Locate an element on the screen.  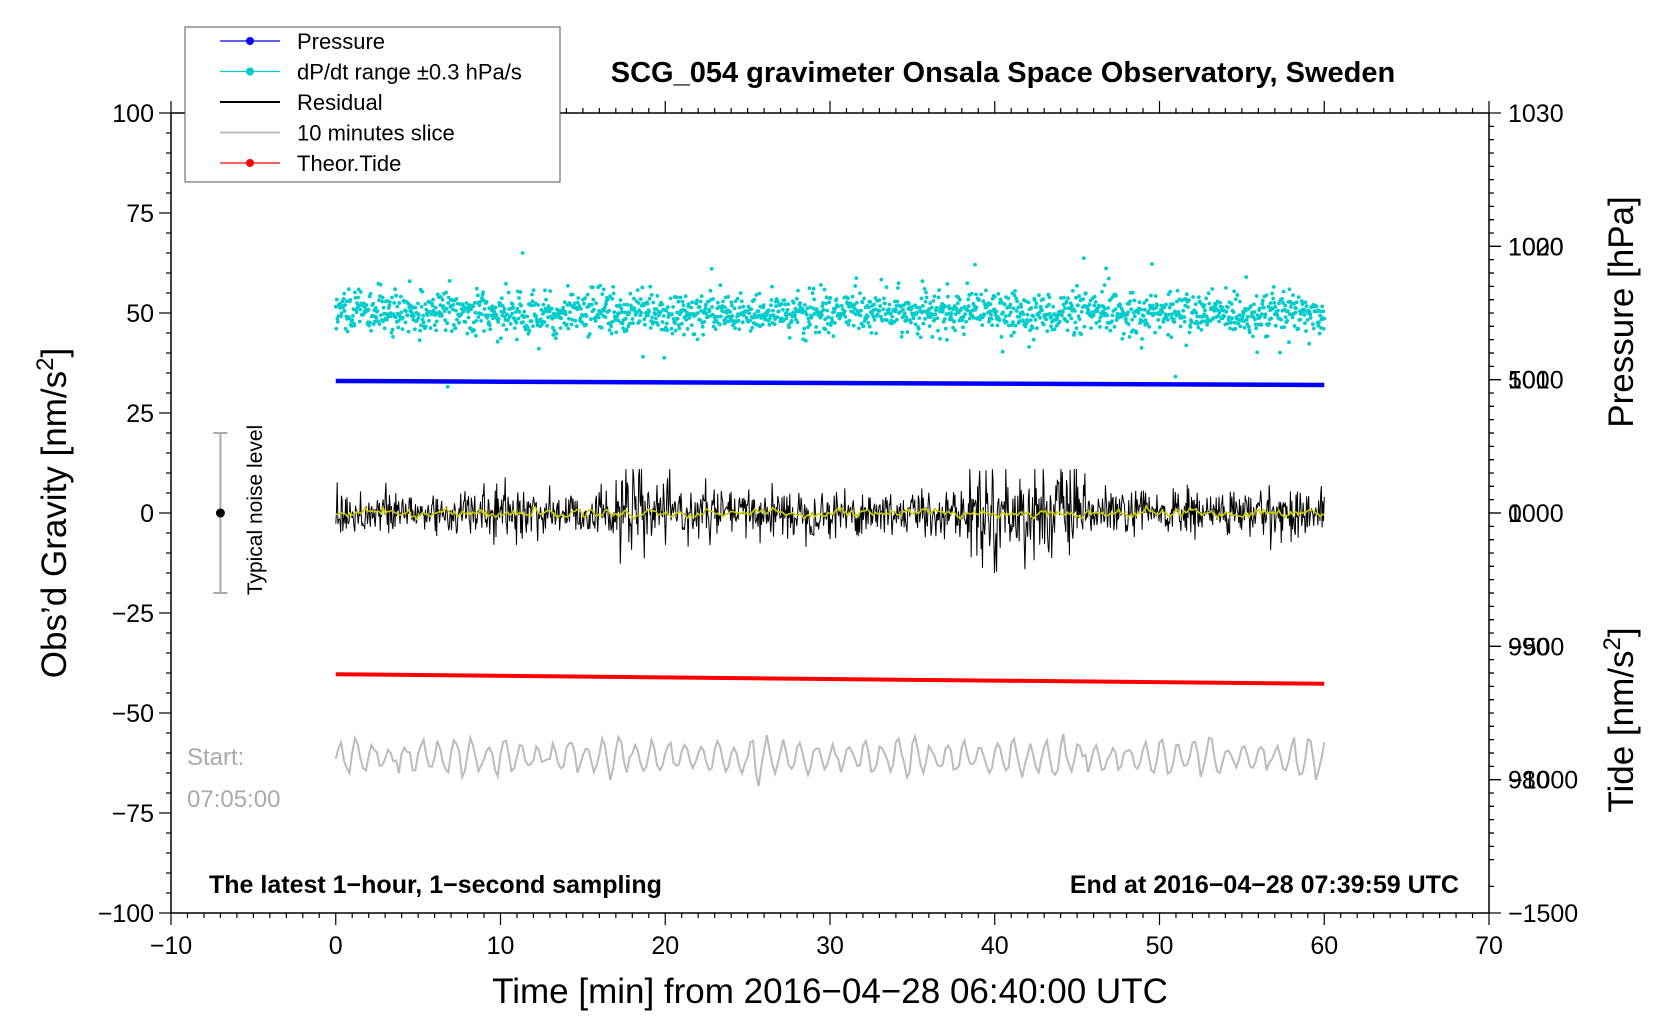
y-axis-left-label-sup: 2 is located at coordinates (45, 364).